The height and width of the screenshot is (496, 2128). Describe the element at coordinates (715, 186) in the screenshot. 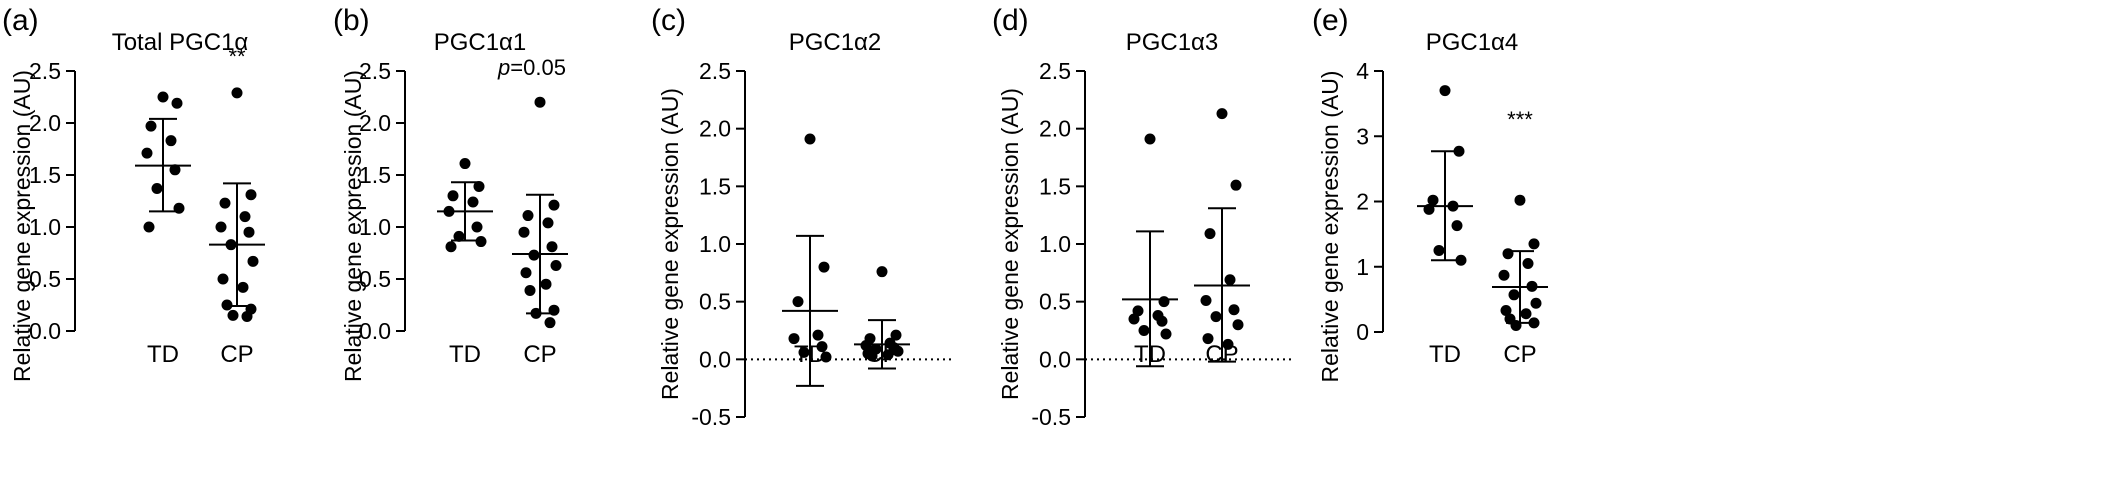

I see `y-tick-label: 1.5` at that location.